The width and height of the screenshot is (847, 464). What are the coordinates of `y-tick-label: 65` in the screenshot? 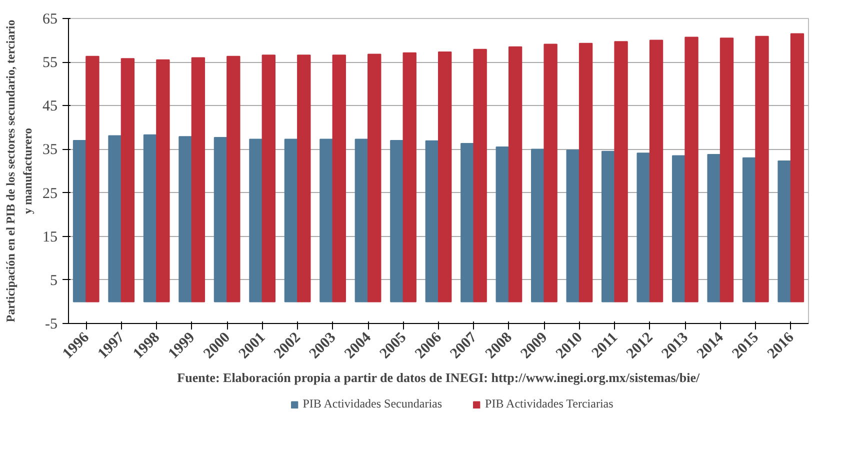 It's located at (50, 20).